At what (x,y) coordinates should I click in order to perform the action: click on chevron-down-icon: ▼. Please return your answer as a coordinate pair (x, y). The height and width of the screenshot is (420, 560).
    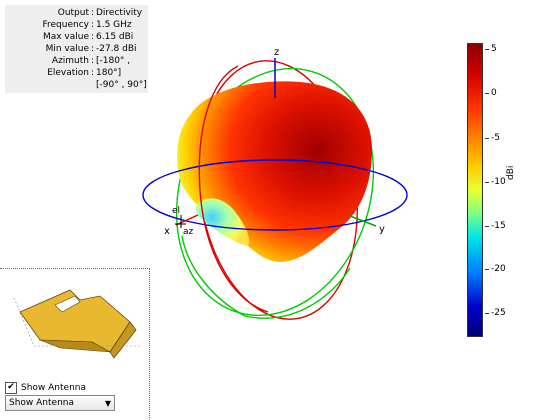
    Looking at the image, I should click on (108, 403).